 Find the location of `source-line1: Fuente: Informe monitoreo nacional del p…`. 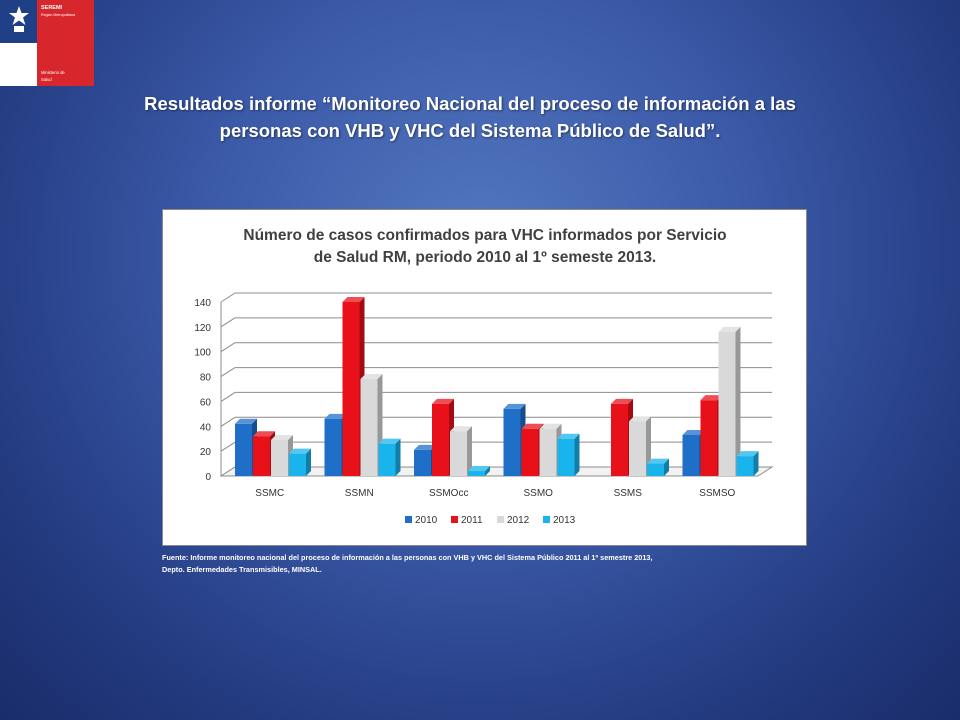

source-line1: Fuente: Informe monitoreo nacional del p… is located at coordinates (407, 557).